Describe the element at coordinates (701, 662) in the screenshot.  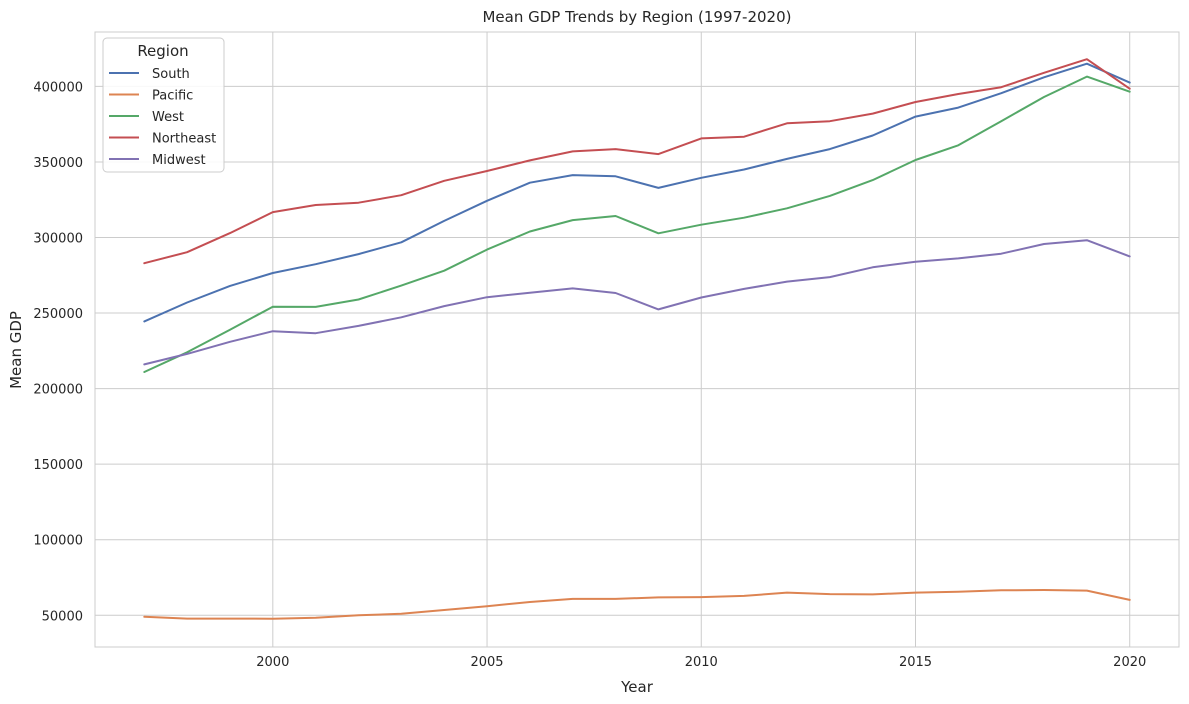
I see `x-tick-label: 2010` at that location.